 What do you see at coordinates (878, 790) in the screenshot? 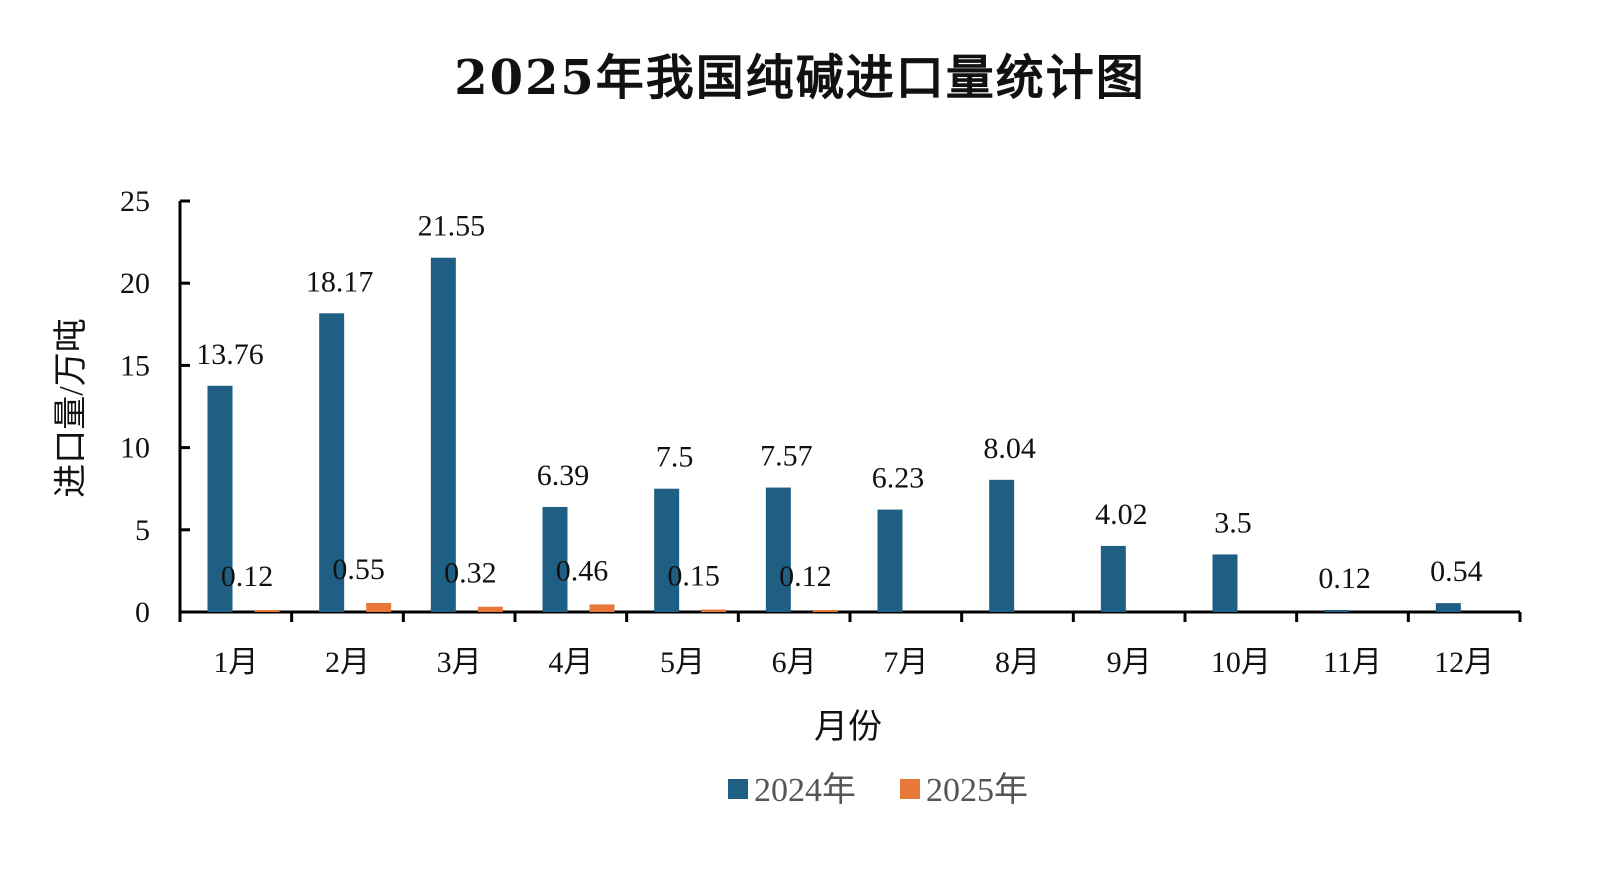
I see `legend: 2024年 2025年` at bounding box center [878, 790].